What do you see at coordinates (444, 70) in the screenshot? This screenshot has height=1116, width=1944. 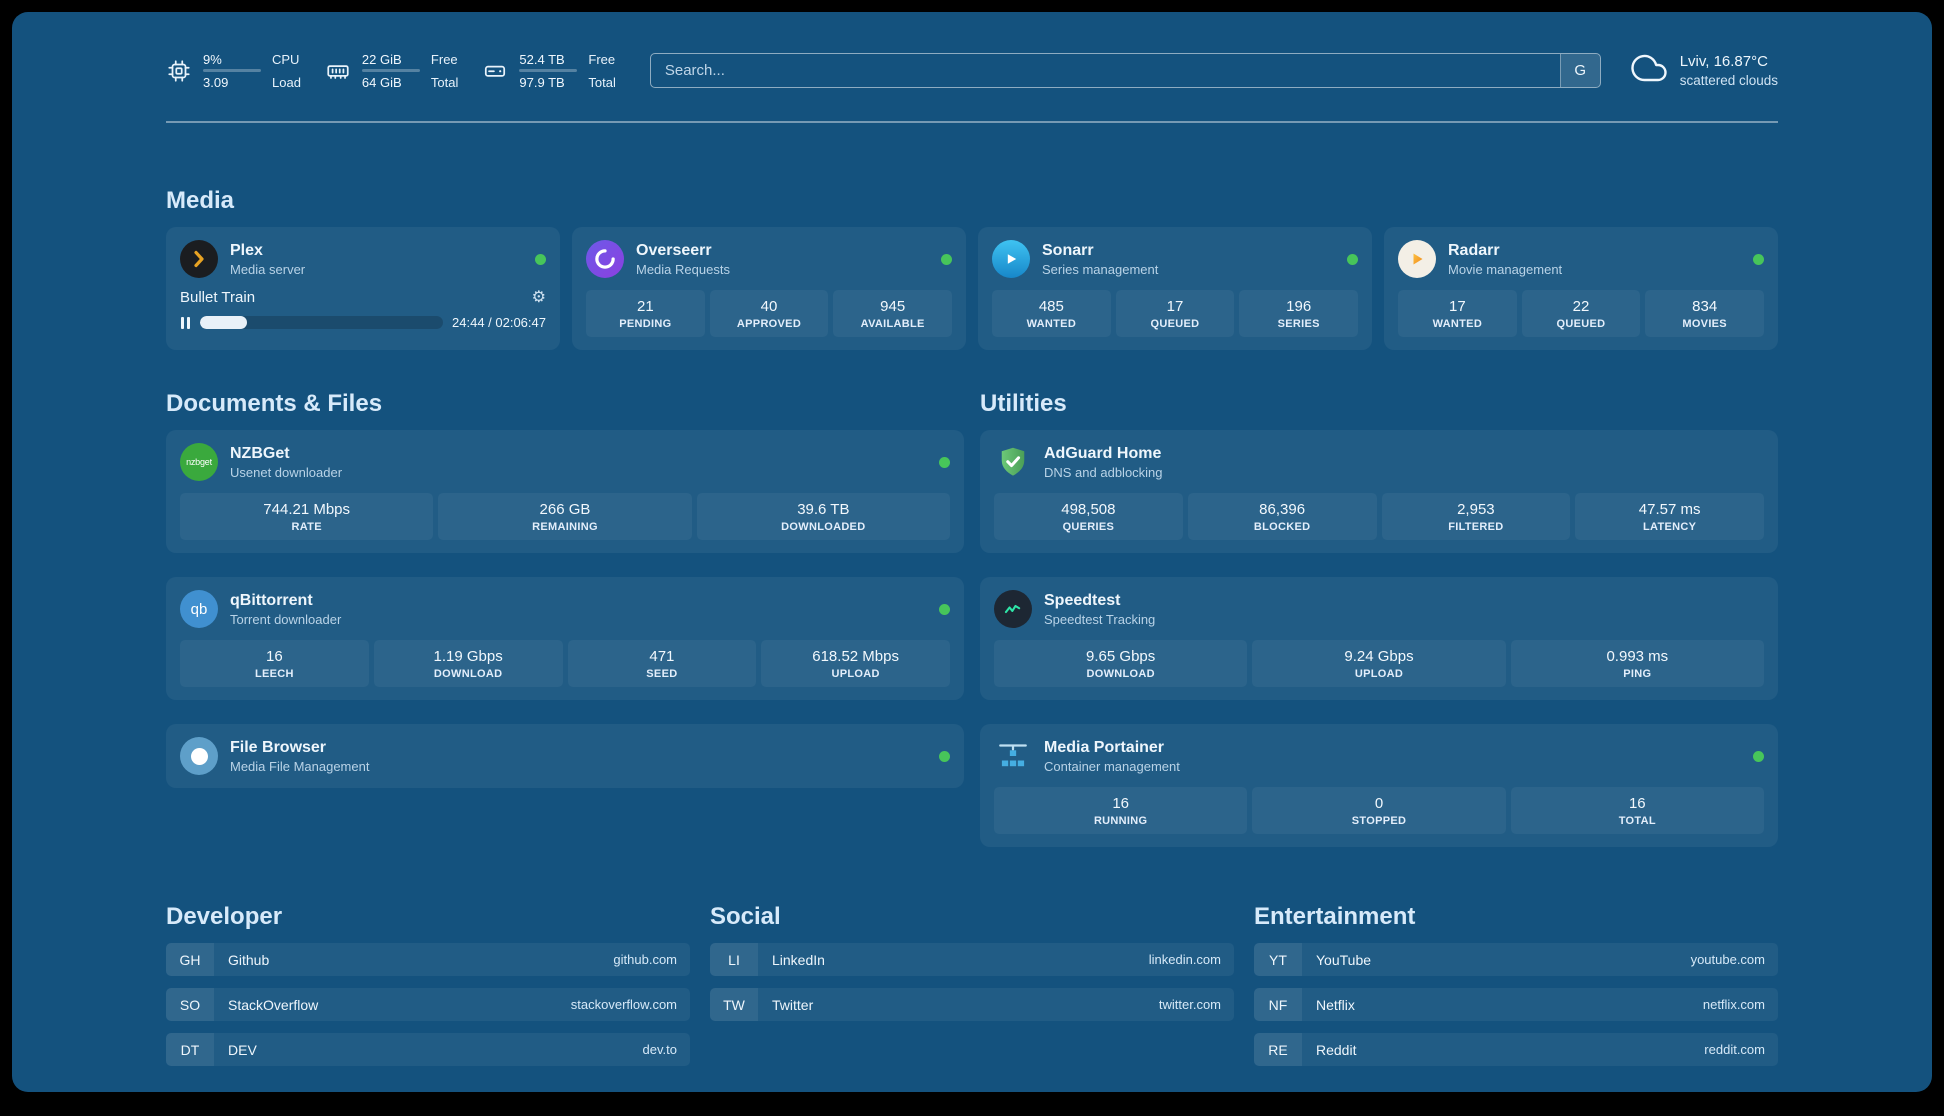 I see `ram-labels: Free Total` at bounding box center [444, 70].